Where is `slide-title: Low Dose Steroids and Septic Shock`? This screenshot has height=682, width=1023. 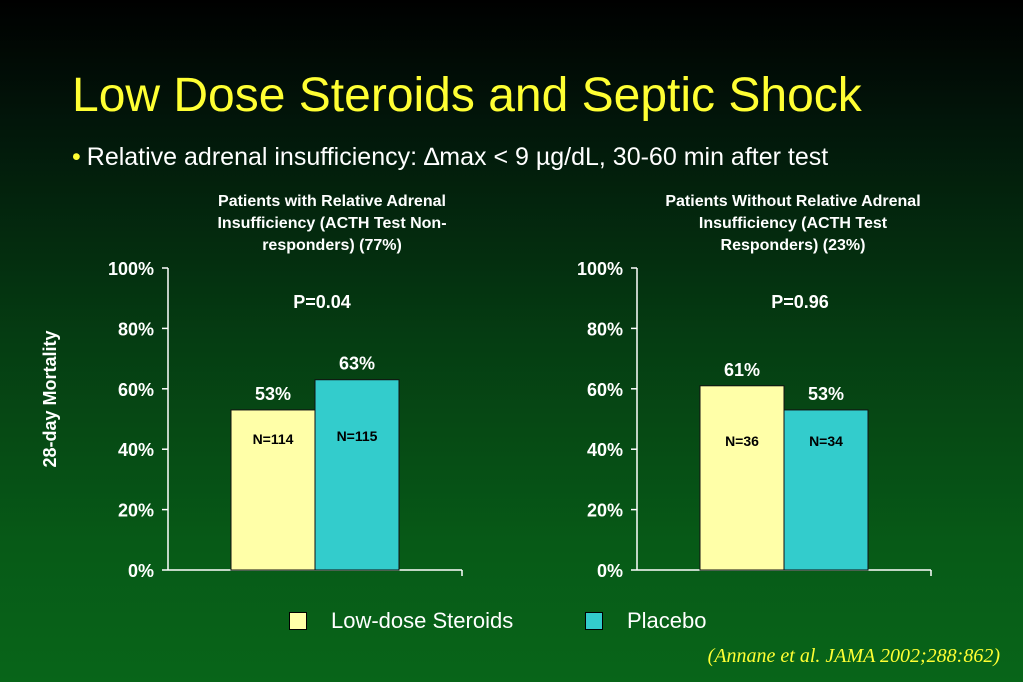
slide-title: Low Dose Steroids and Septic Shock is located at coordinates (467, 95).